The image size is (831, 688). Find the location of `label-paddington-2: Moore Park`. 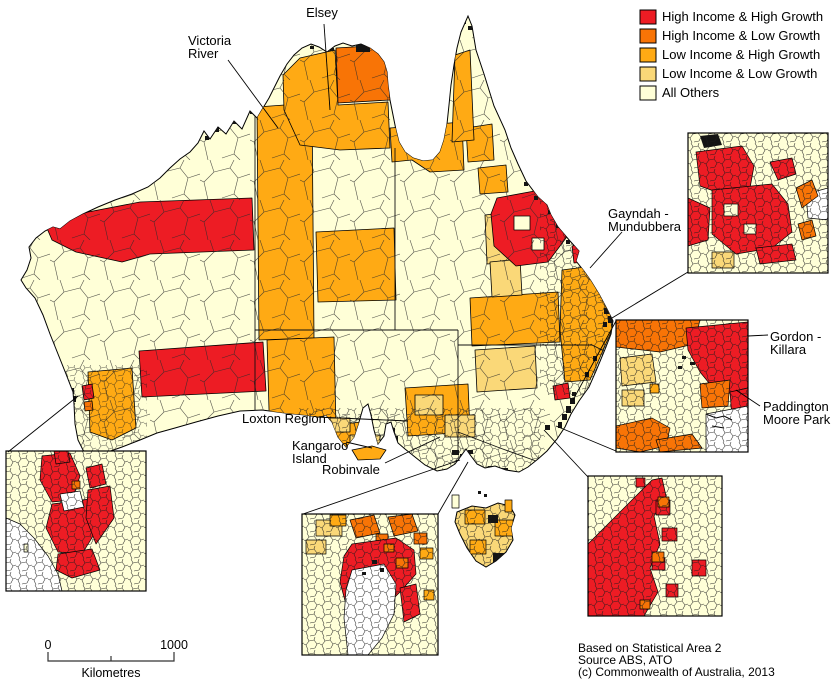

label-paddington-2: Moore Park is located at coordinates (797, 419).